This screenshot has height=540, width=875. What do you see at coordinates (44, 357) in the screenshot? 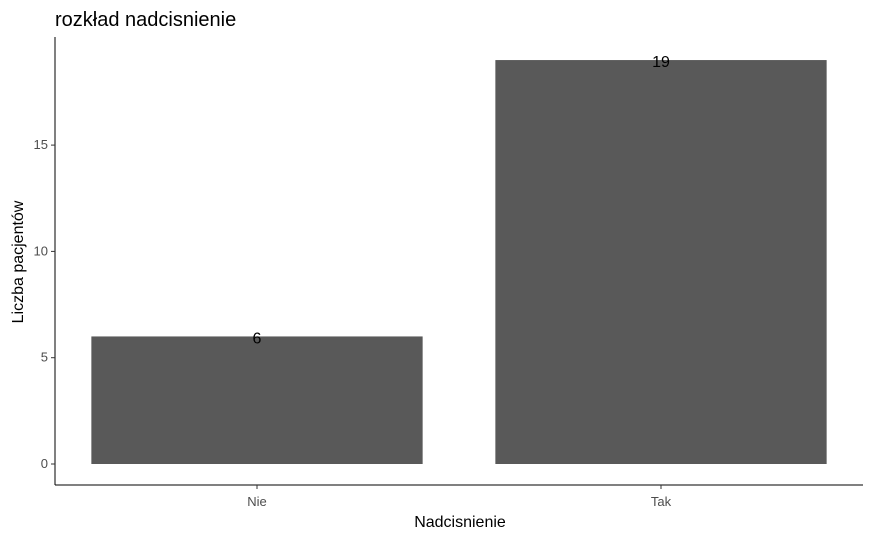
I see `y-tick-label: 5` at bounding box center [44, 357].